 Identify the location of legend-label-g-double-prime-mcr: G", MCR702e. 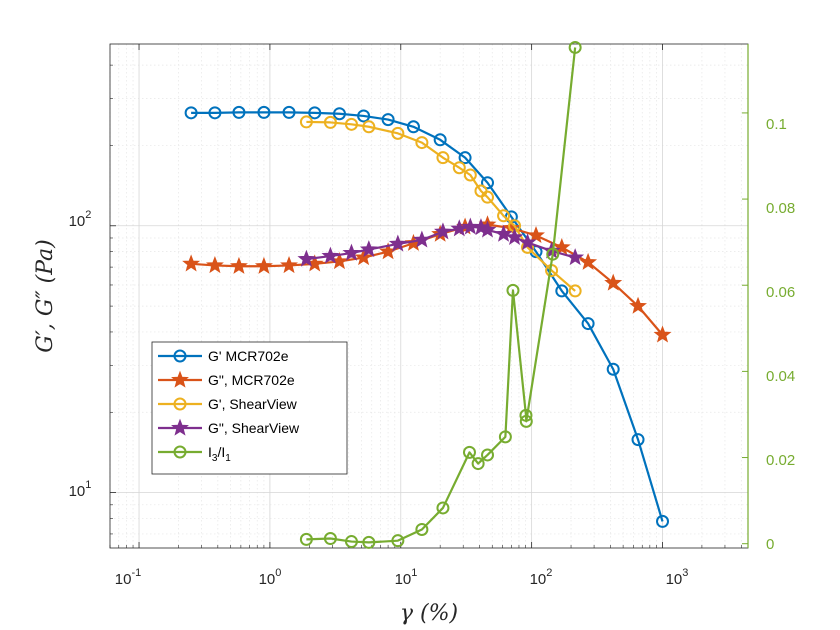
(251, 380).